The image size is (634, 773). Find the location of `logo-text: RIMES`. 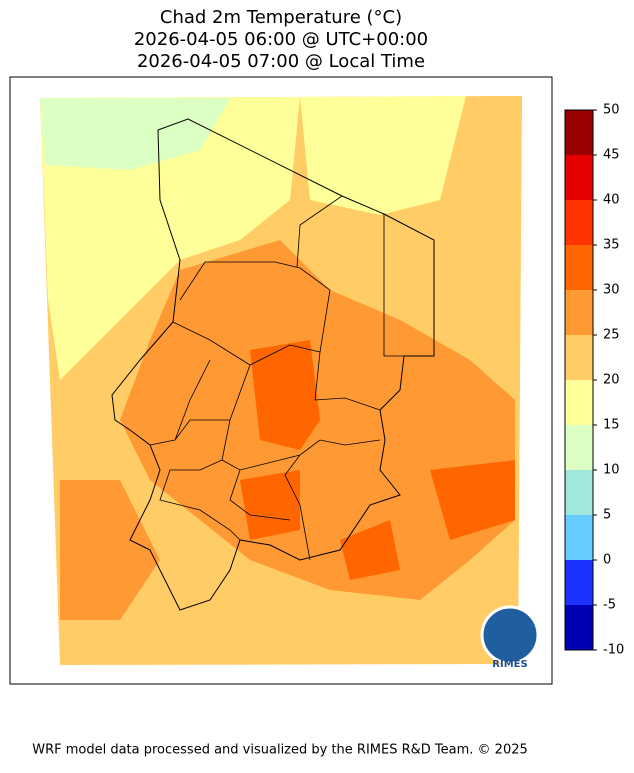

logo-text: RIMES is located at coordinates (509, 664).